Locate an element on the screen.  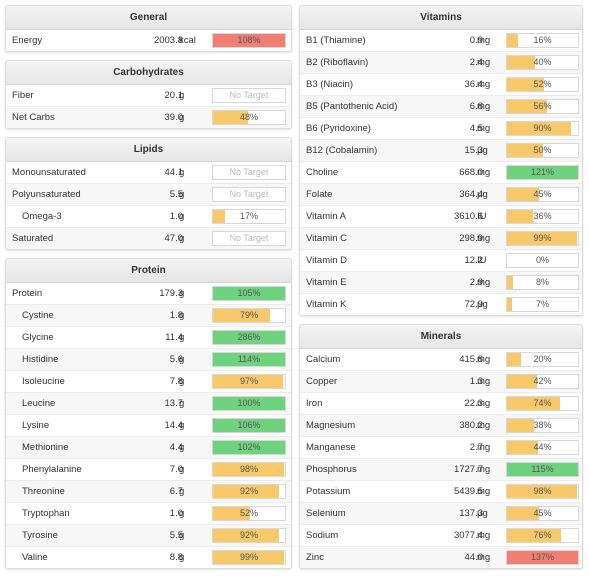
nutrient-row-folate: Folate 364.4 µg 45% is located at coordinates (441, 195).